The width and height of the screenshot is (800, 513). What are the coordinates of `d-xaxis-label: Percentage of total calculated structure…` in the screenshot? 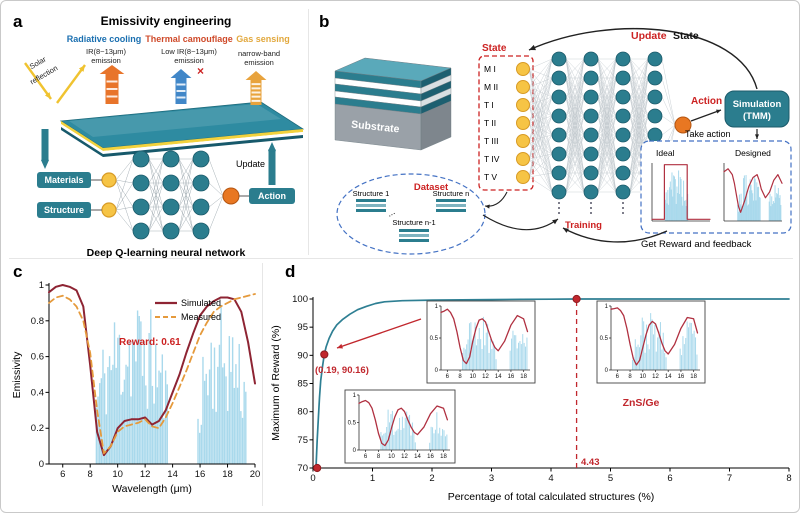 It's located at (551, 497).